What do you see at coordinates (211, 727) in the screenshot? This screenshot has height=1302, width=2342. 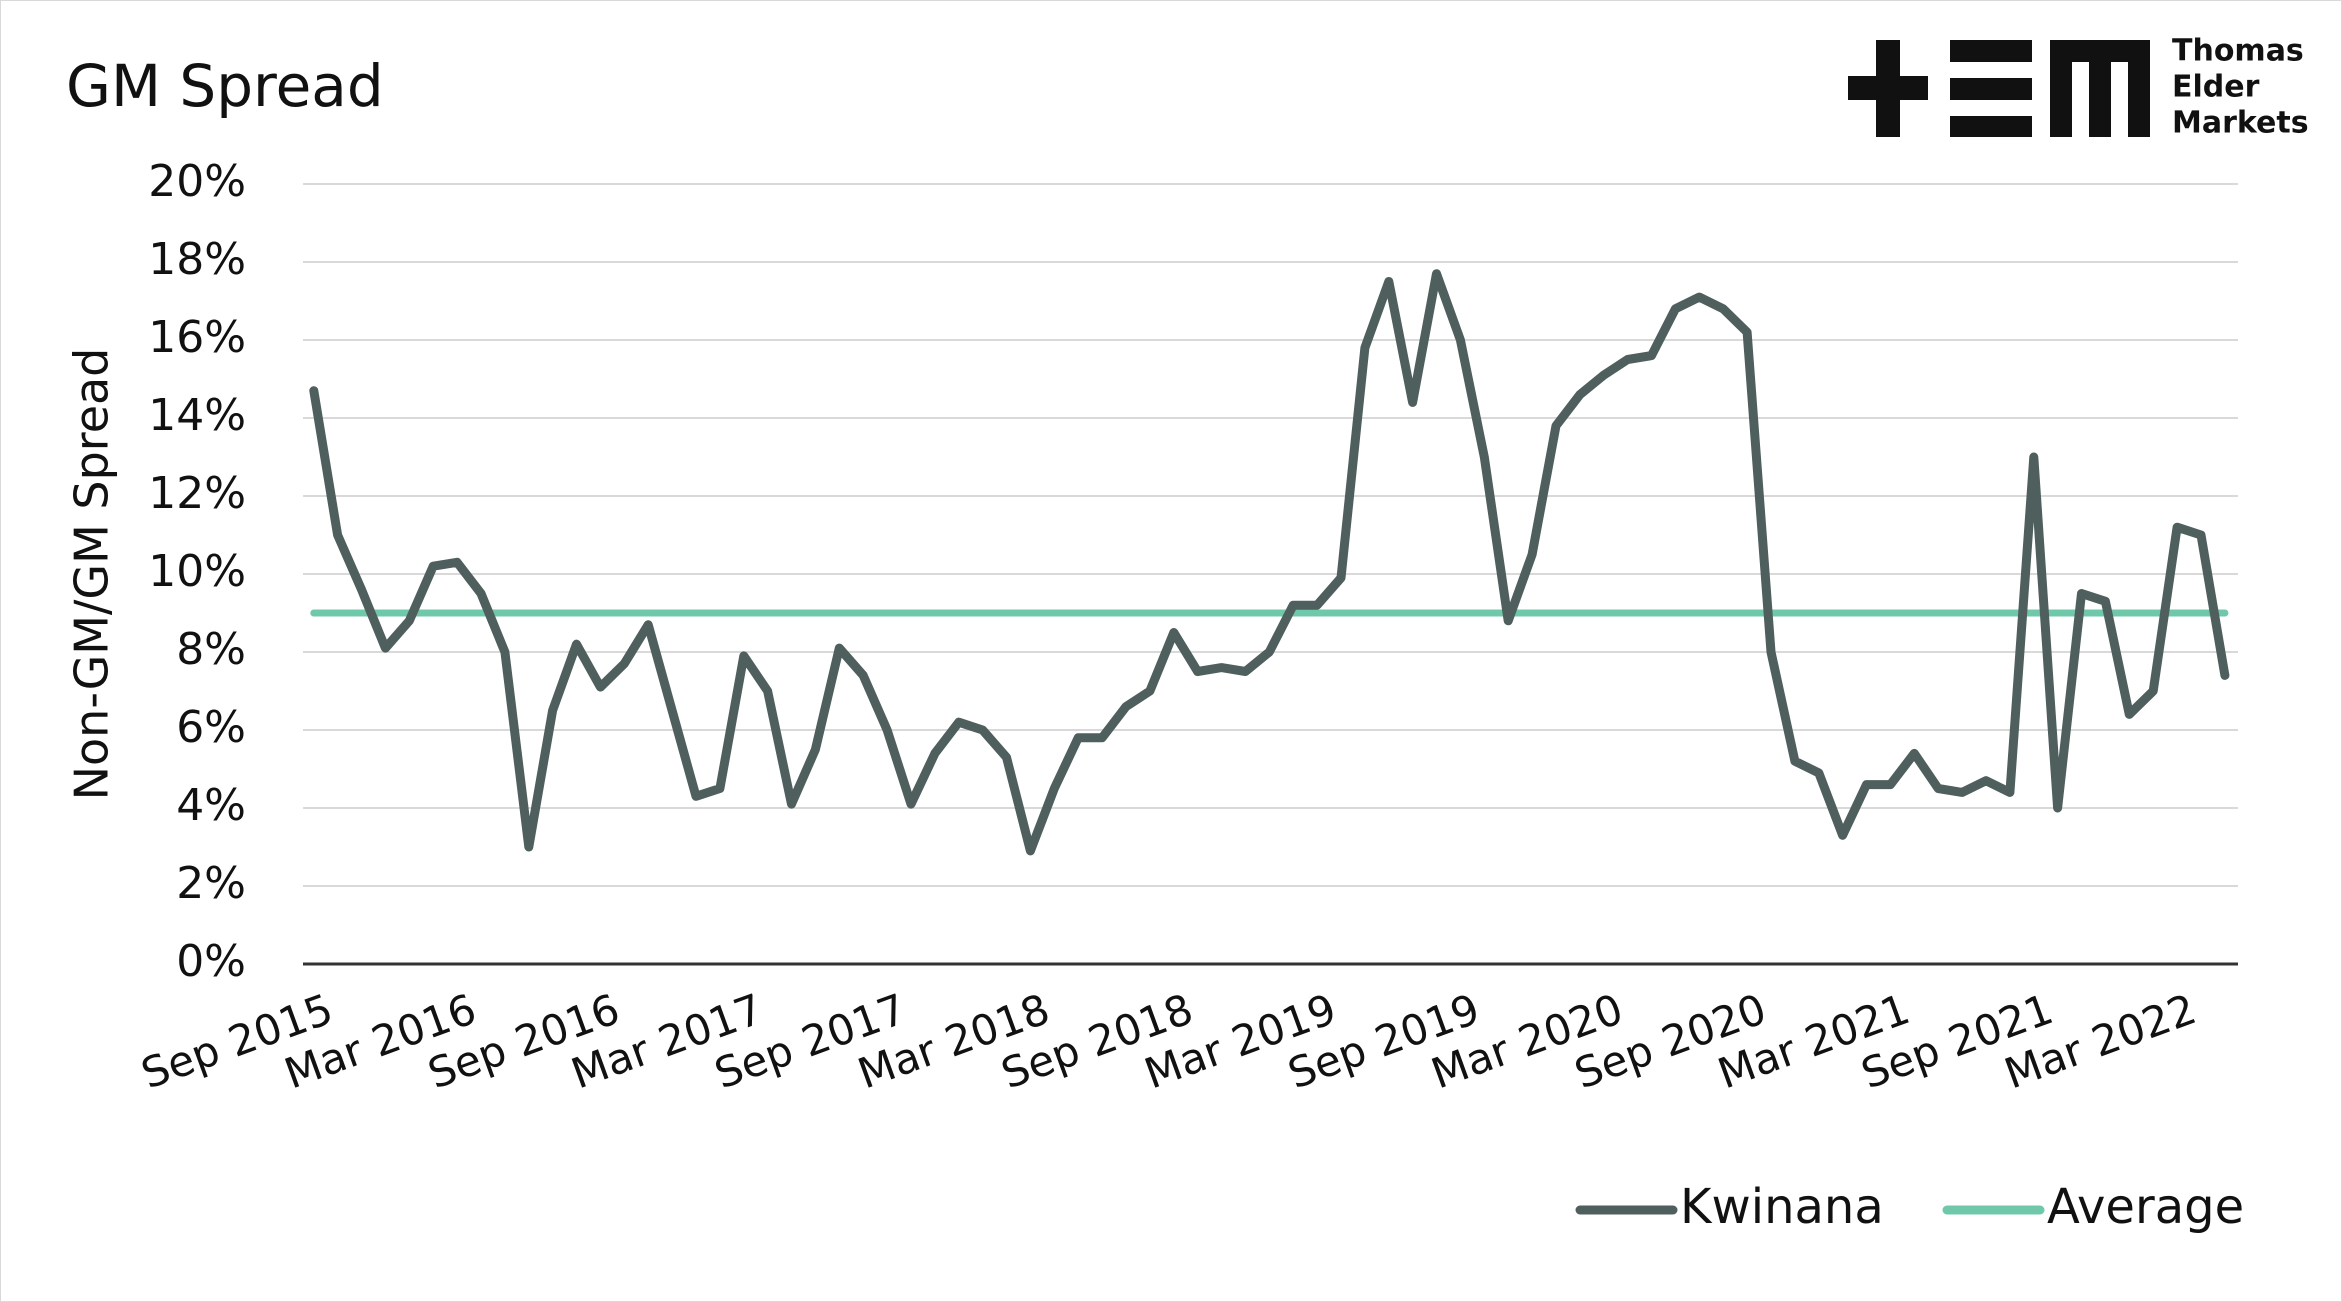 I see `y-tick-label: 6%` at bounding box center [211, 727].